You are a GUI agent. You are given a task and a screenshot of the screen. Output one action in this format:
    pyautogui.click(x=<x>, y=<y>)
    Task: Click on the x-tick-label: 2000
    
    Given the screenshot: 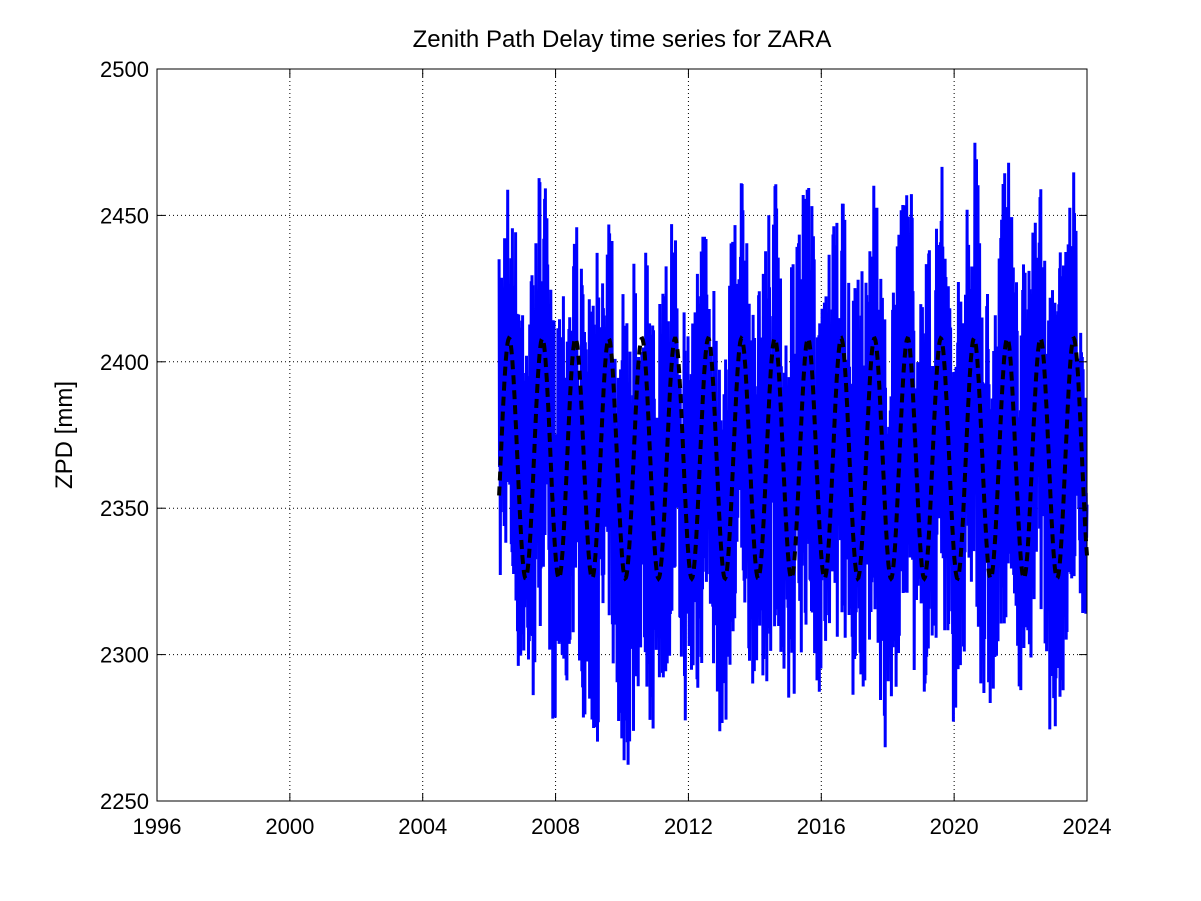 What is the action you would take?
    pyautogui.click(x=289, y=826)
    